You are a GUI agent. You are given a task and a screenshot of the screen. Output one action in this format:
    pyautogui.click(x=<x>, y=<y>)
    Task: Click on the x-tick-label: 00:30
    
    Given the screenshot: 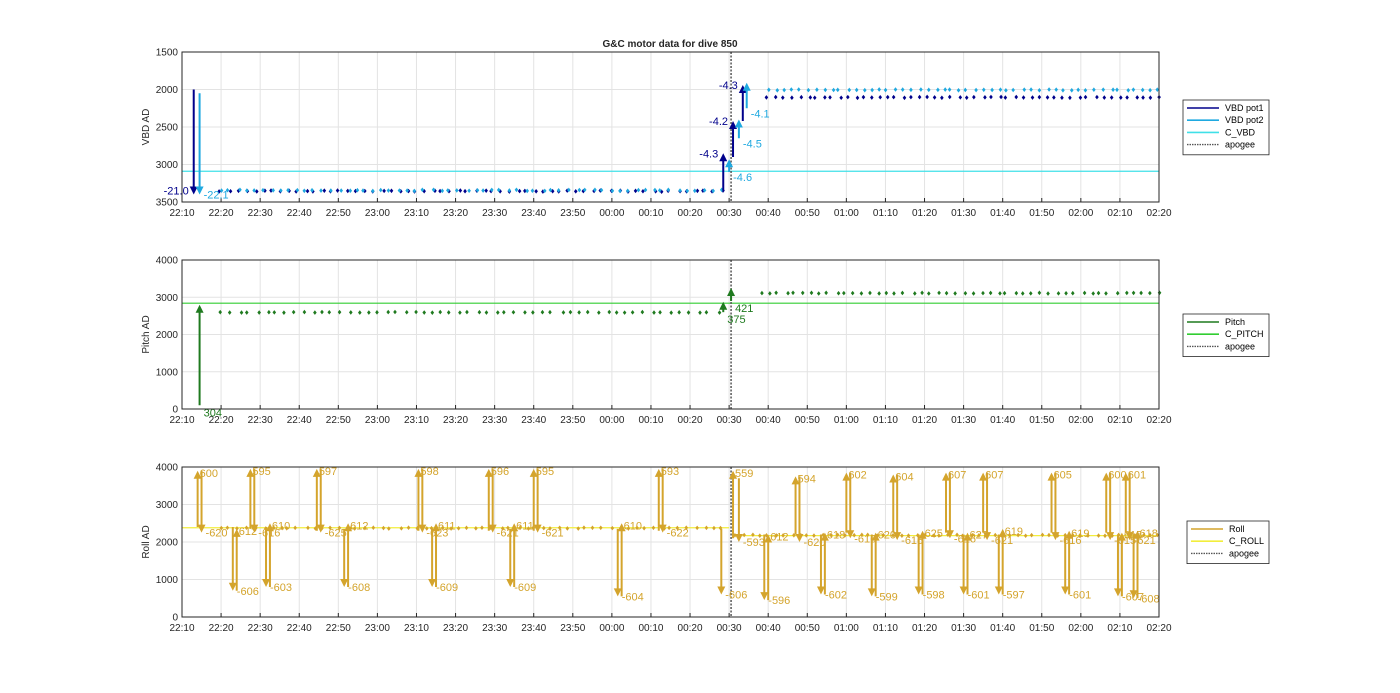 What is the action you would take?
    pyautogui.click(x=729, y=420)
    